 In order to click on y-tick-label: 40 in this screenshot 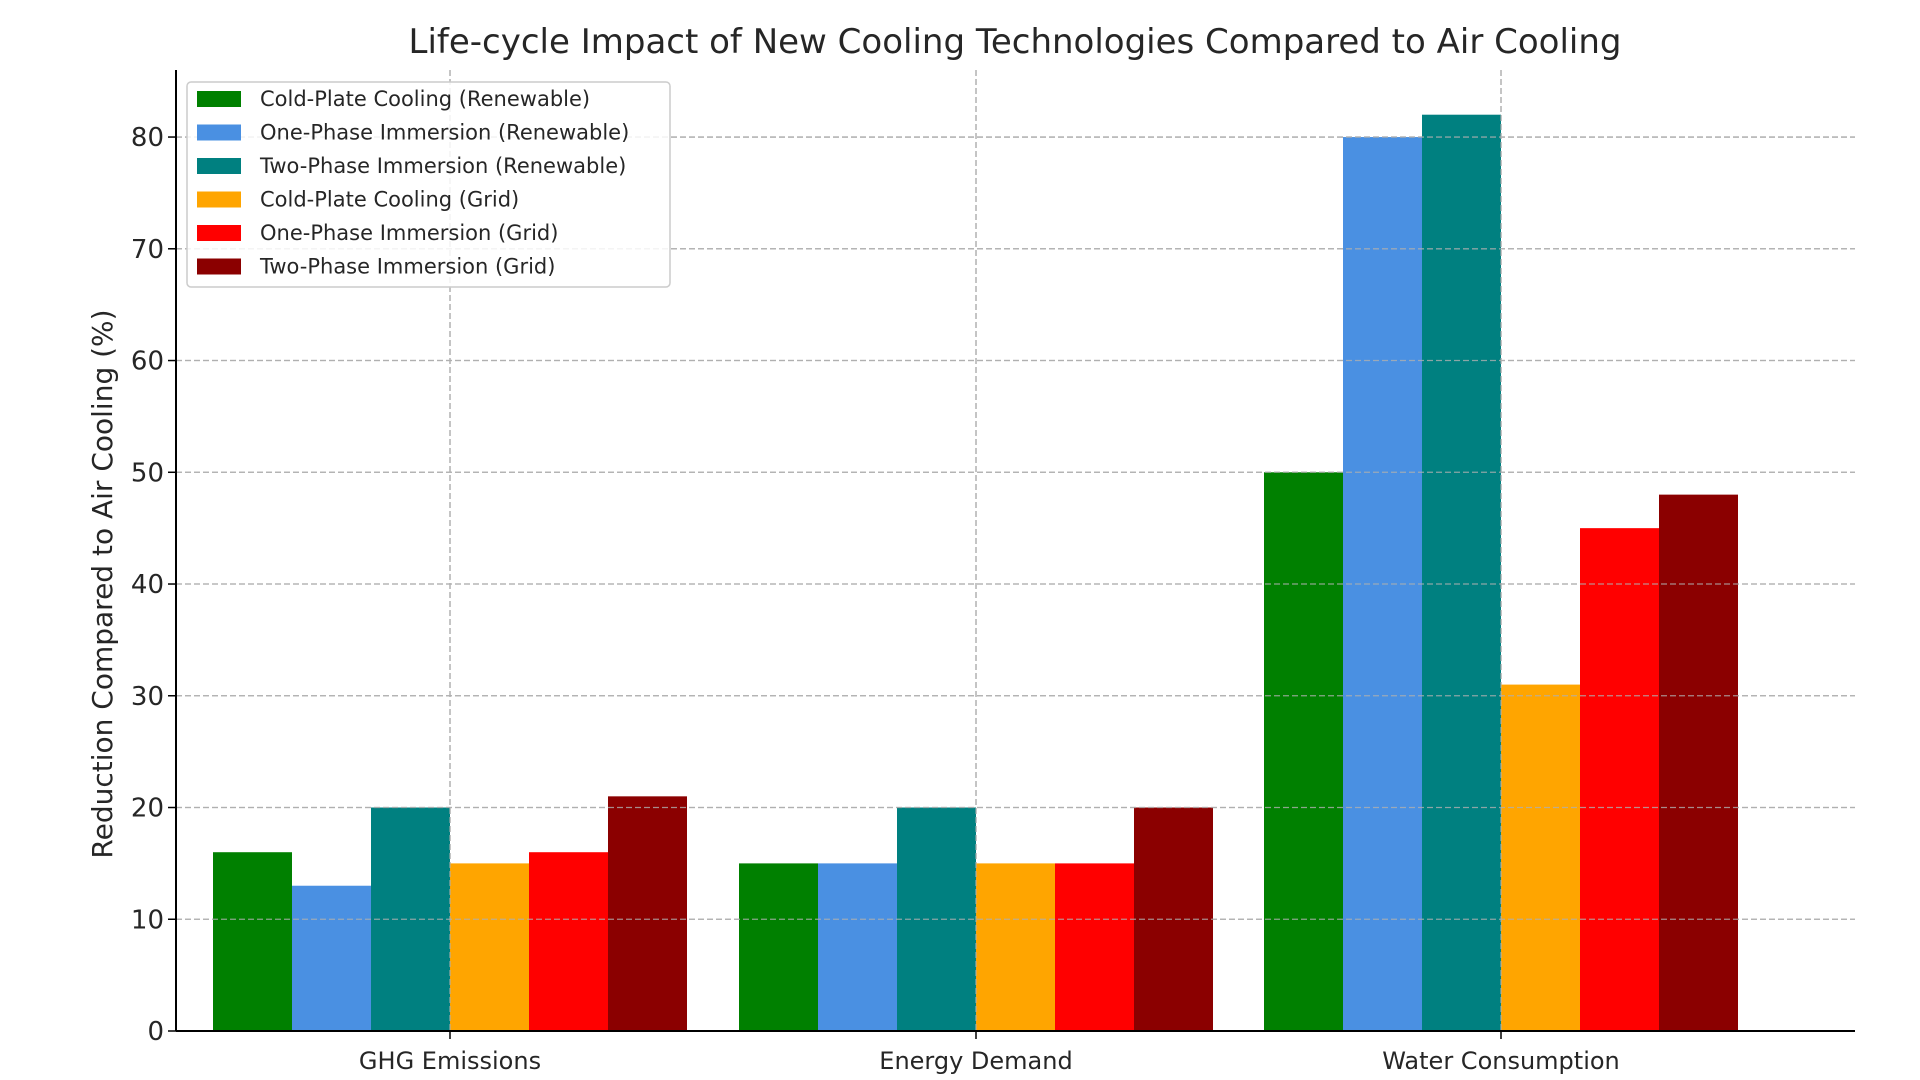, I will do `click(147, 585)`.